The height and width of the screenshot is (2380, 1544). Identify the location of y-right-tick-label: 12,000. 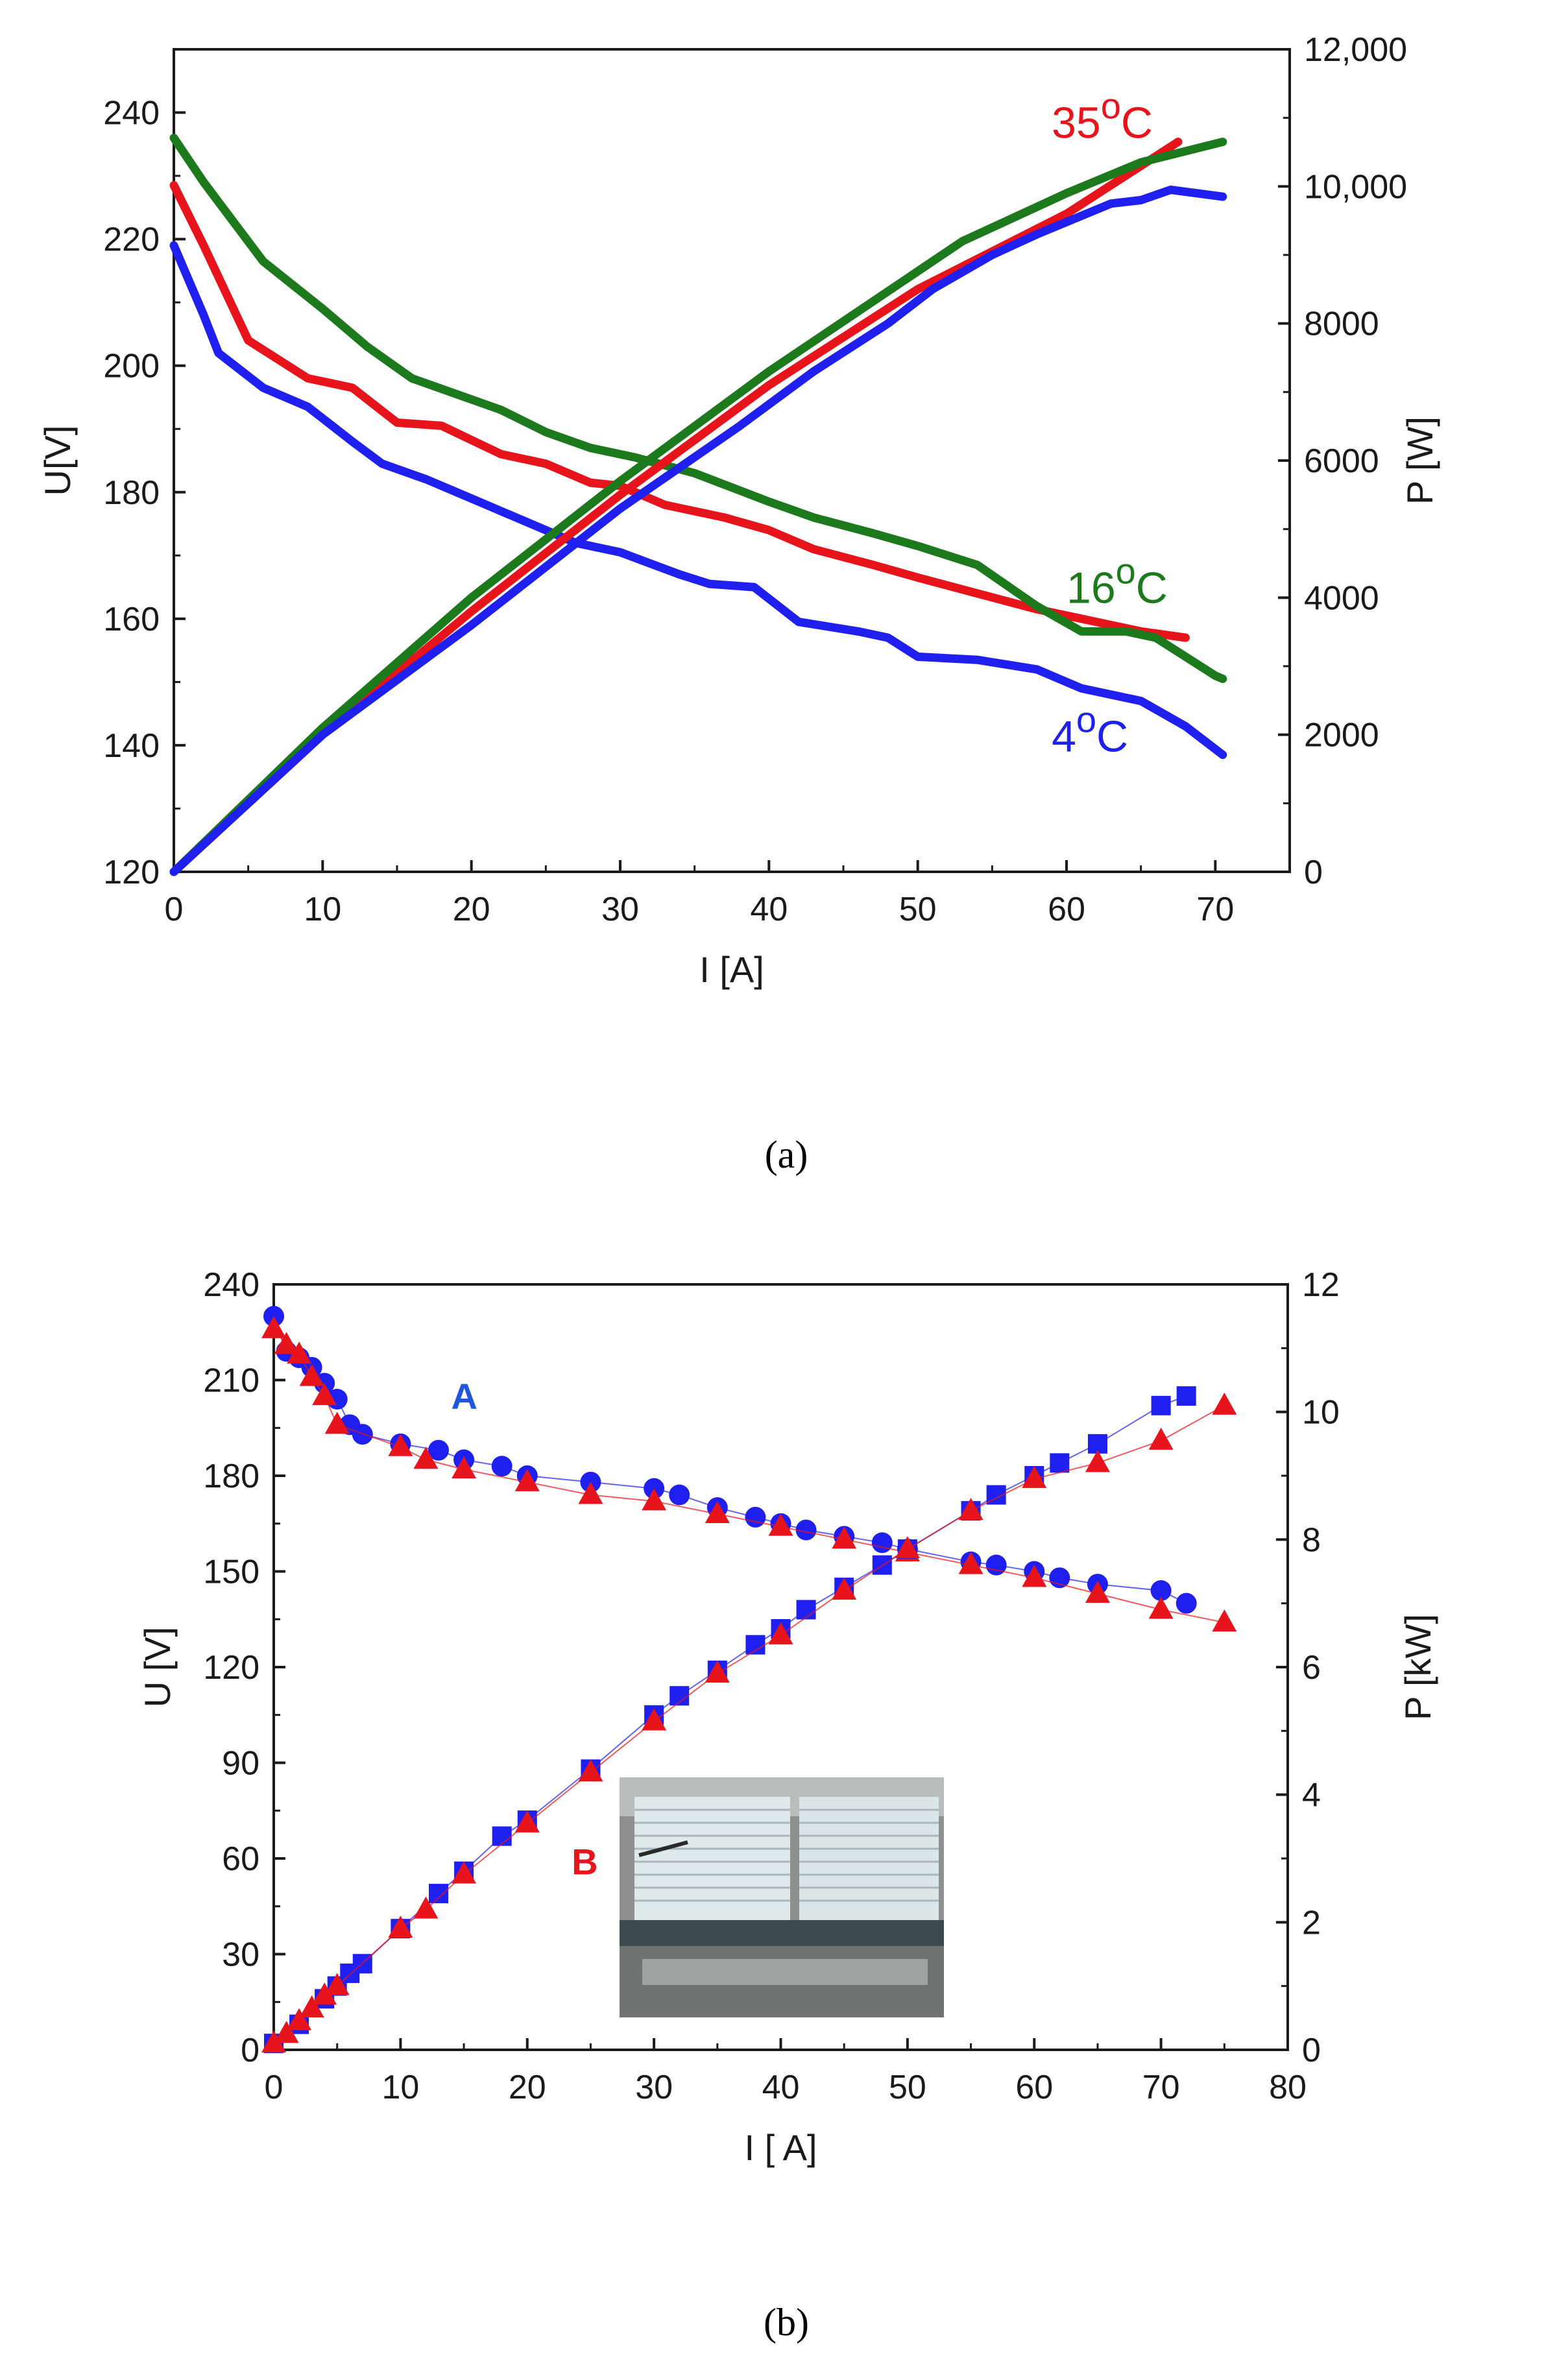
(1355, 50).